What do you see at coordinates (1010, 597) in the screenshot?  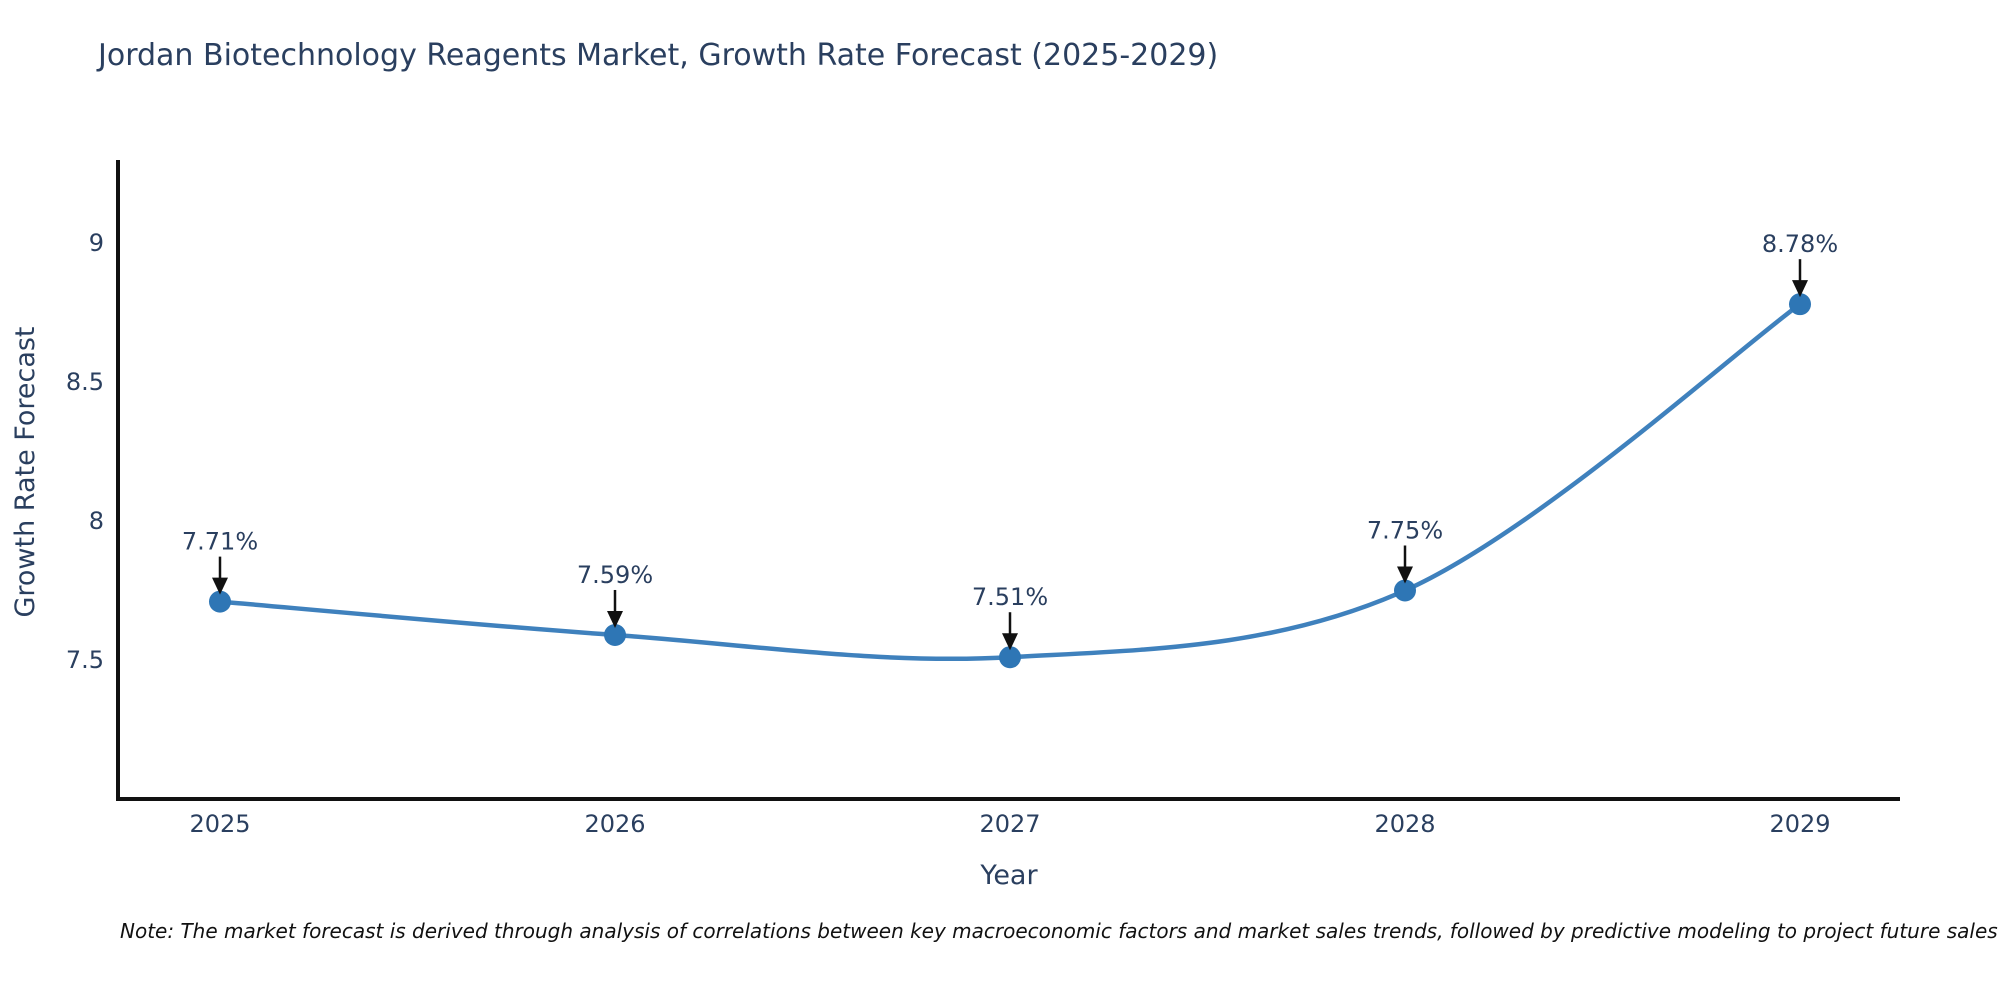 I see `data-point-label: 7.51%` at bounding box center [1010, 597].